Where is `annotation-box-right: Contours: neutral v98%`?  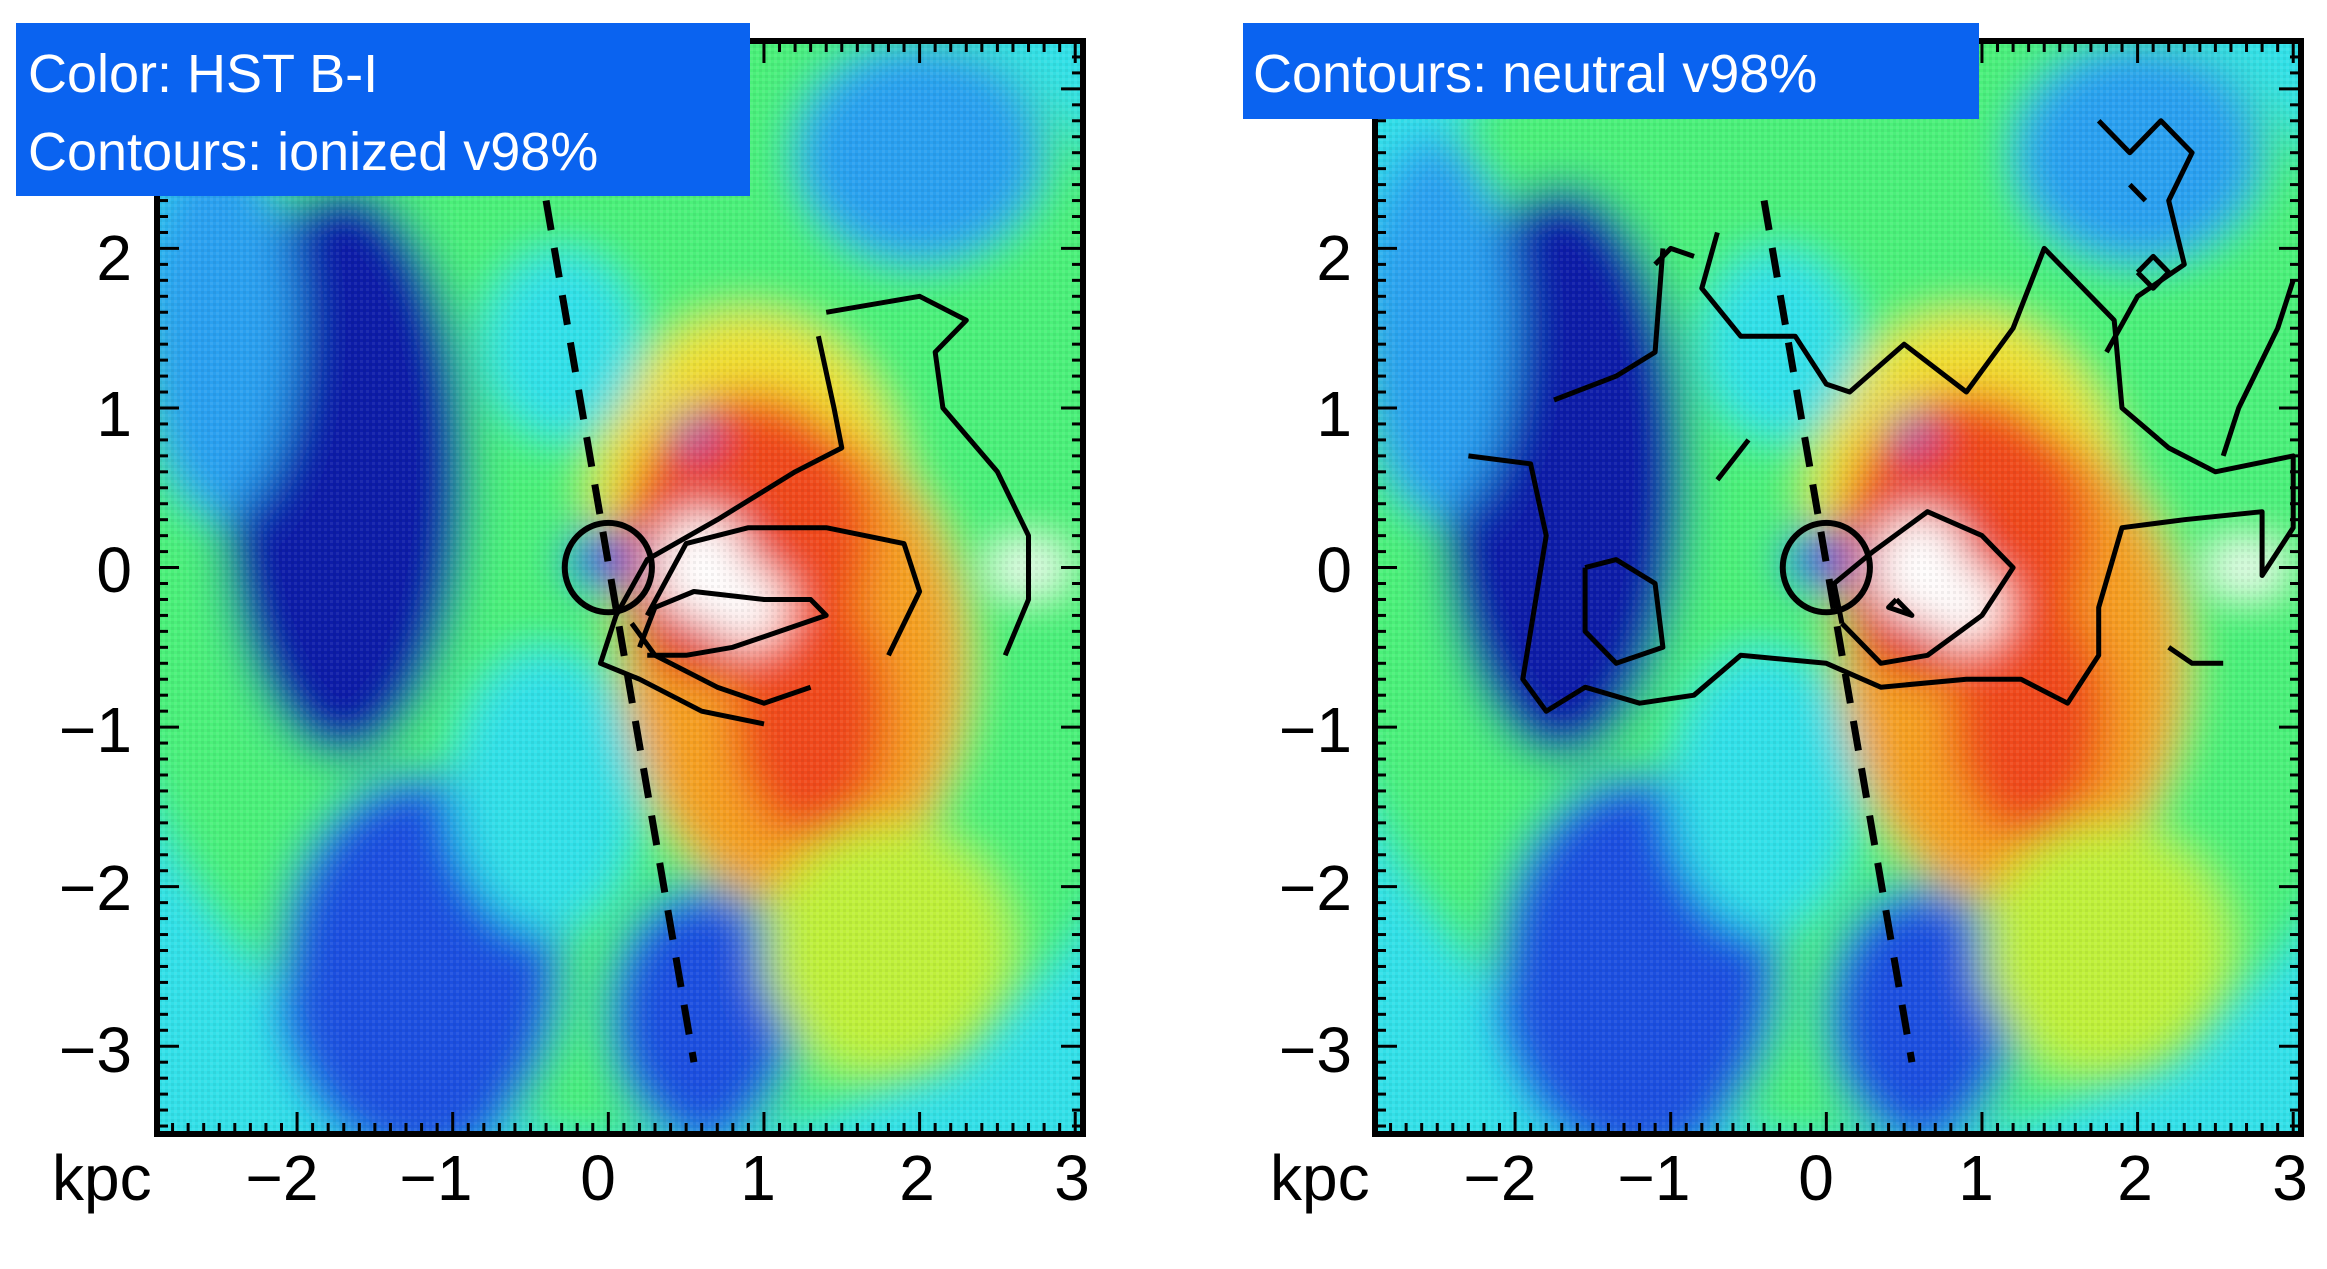 annotation-box-right: Contours: neutral v98% is located at coordinates (1611, 71).